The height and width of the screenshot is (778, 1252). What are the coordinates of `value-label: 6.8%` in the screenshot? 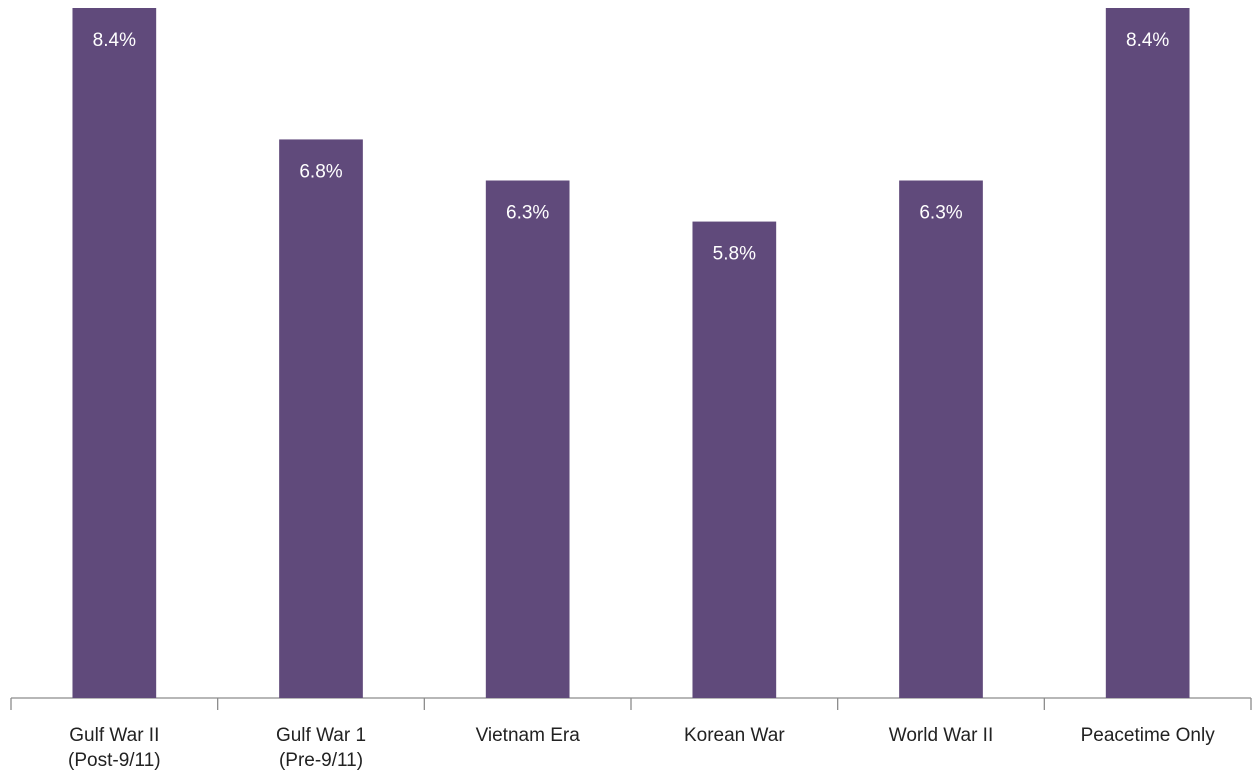 It's located at (320, 171).